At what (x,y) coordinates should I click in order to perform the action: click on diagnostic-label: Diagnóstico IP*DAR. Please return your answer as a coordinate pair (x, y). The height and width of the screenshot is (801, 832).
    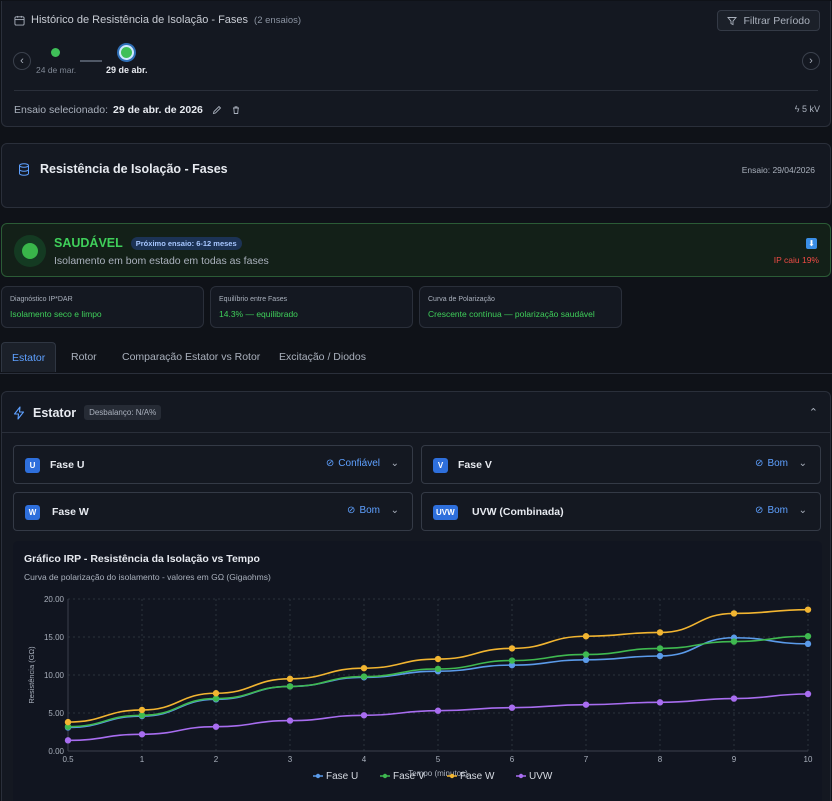
    Looking at the image, I should click on (41, 299).